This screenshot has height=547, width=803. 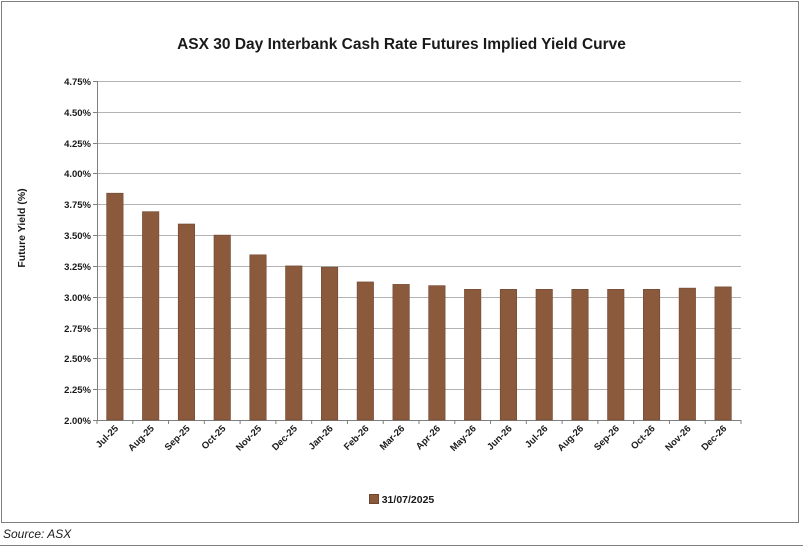 I want to click on x-tick-label: Jul-25, so click(x=108, y=437).